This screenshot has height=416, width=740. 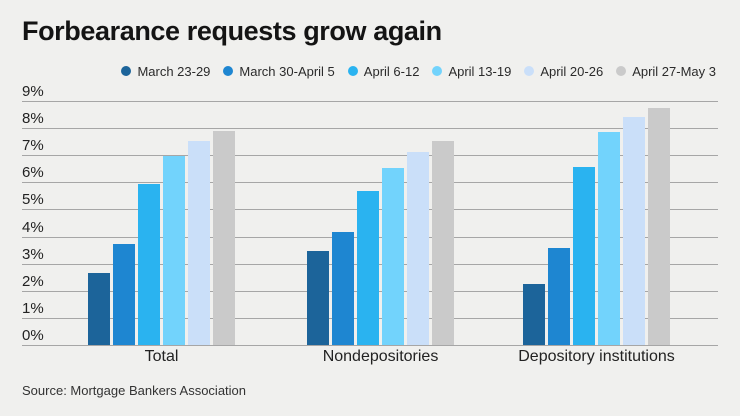 I want to click on y-tick-label: 1%, so click(x=33, y=308).